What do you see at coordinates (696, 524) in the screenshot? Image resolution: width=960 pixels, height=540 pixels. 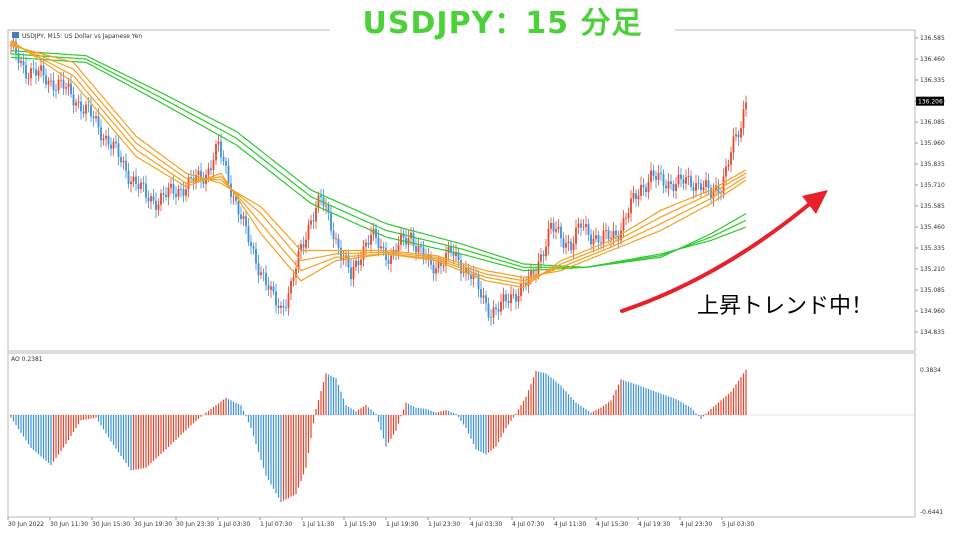 I see `time-tick-label: 4 Jul 23:30` at bounding box center [696, 524].